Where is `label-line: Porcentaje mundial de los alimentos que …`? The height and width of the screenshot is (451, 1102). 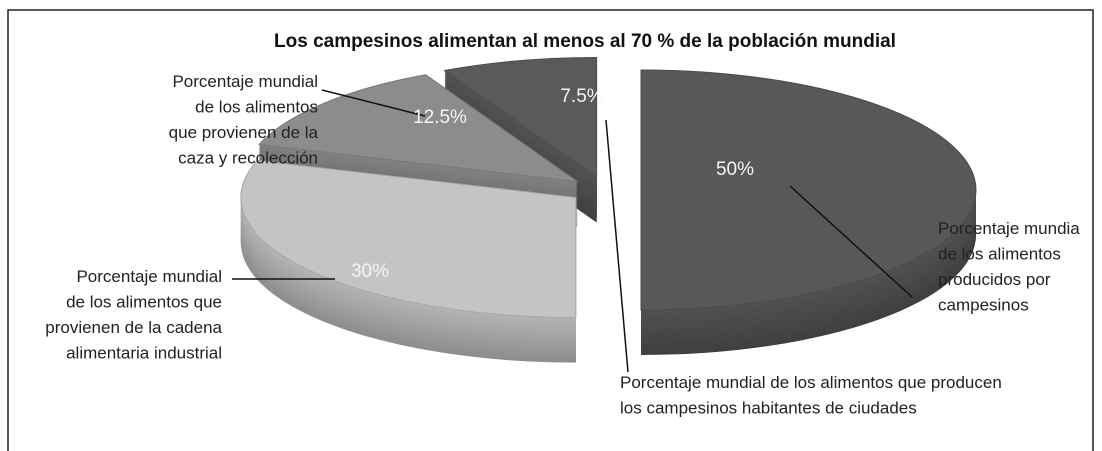
label-line: Porcentaje mundial de los alimentos que … is located at coordinates (811, 382).